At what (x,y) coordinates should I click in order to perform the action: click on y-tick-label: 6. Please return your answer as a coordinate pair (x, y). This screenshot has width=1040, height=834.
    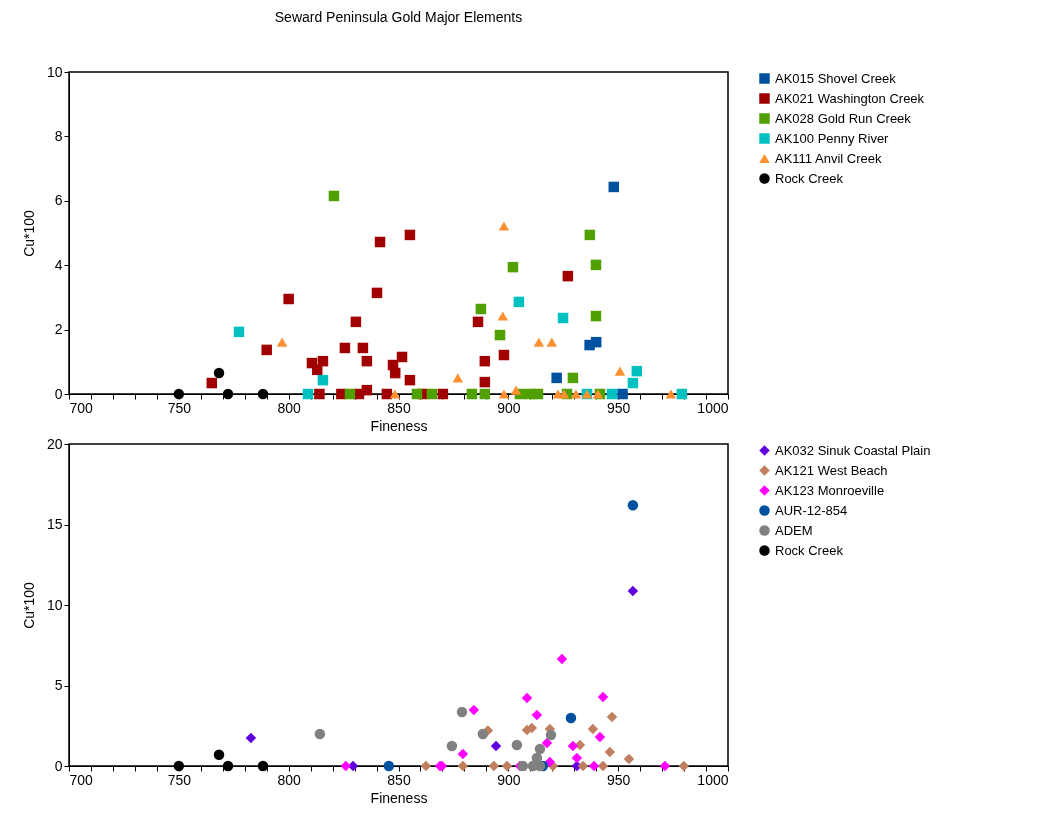
    Looking at the image, I should click on (58, 200).